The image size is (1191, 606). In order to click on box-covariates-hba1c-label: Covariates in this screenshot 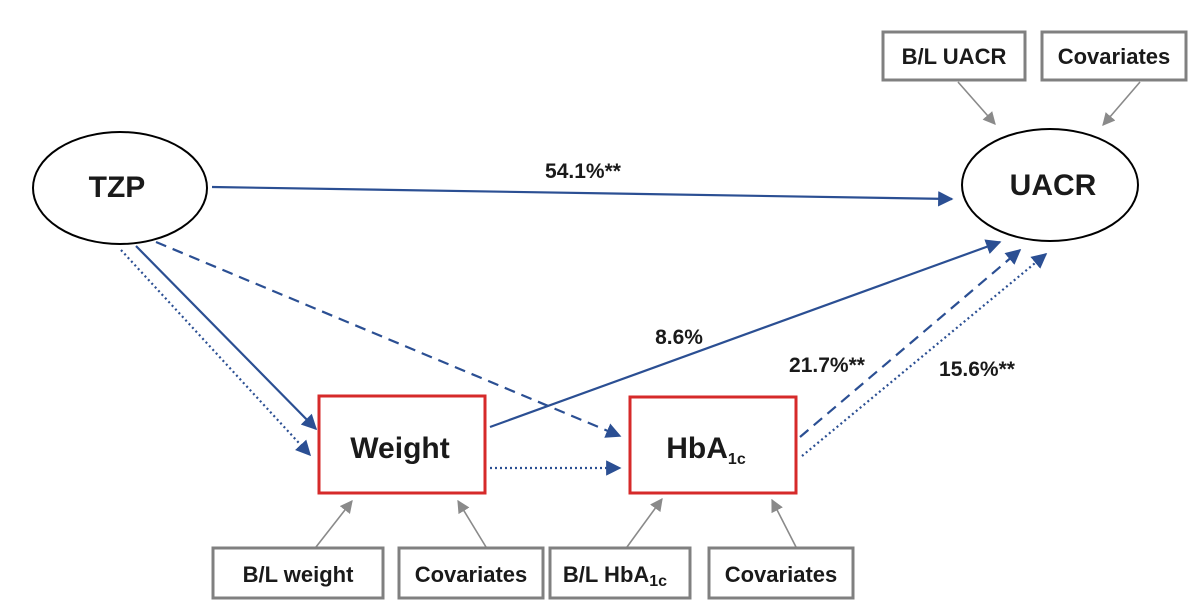, I will do `click(781, 574)`.